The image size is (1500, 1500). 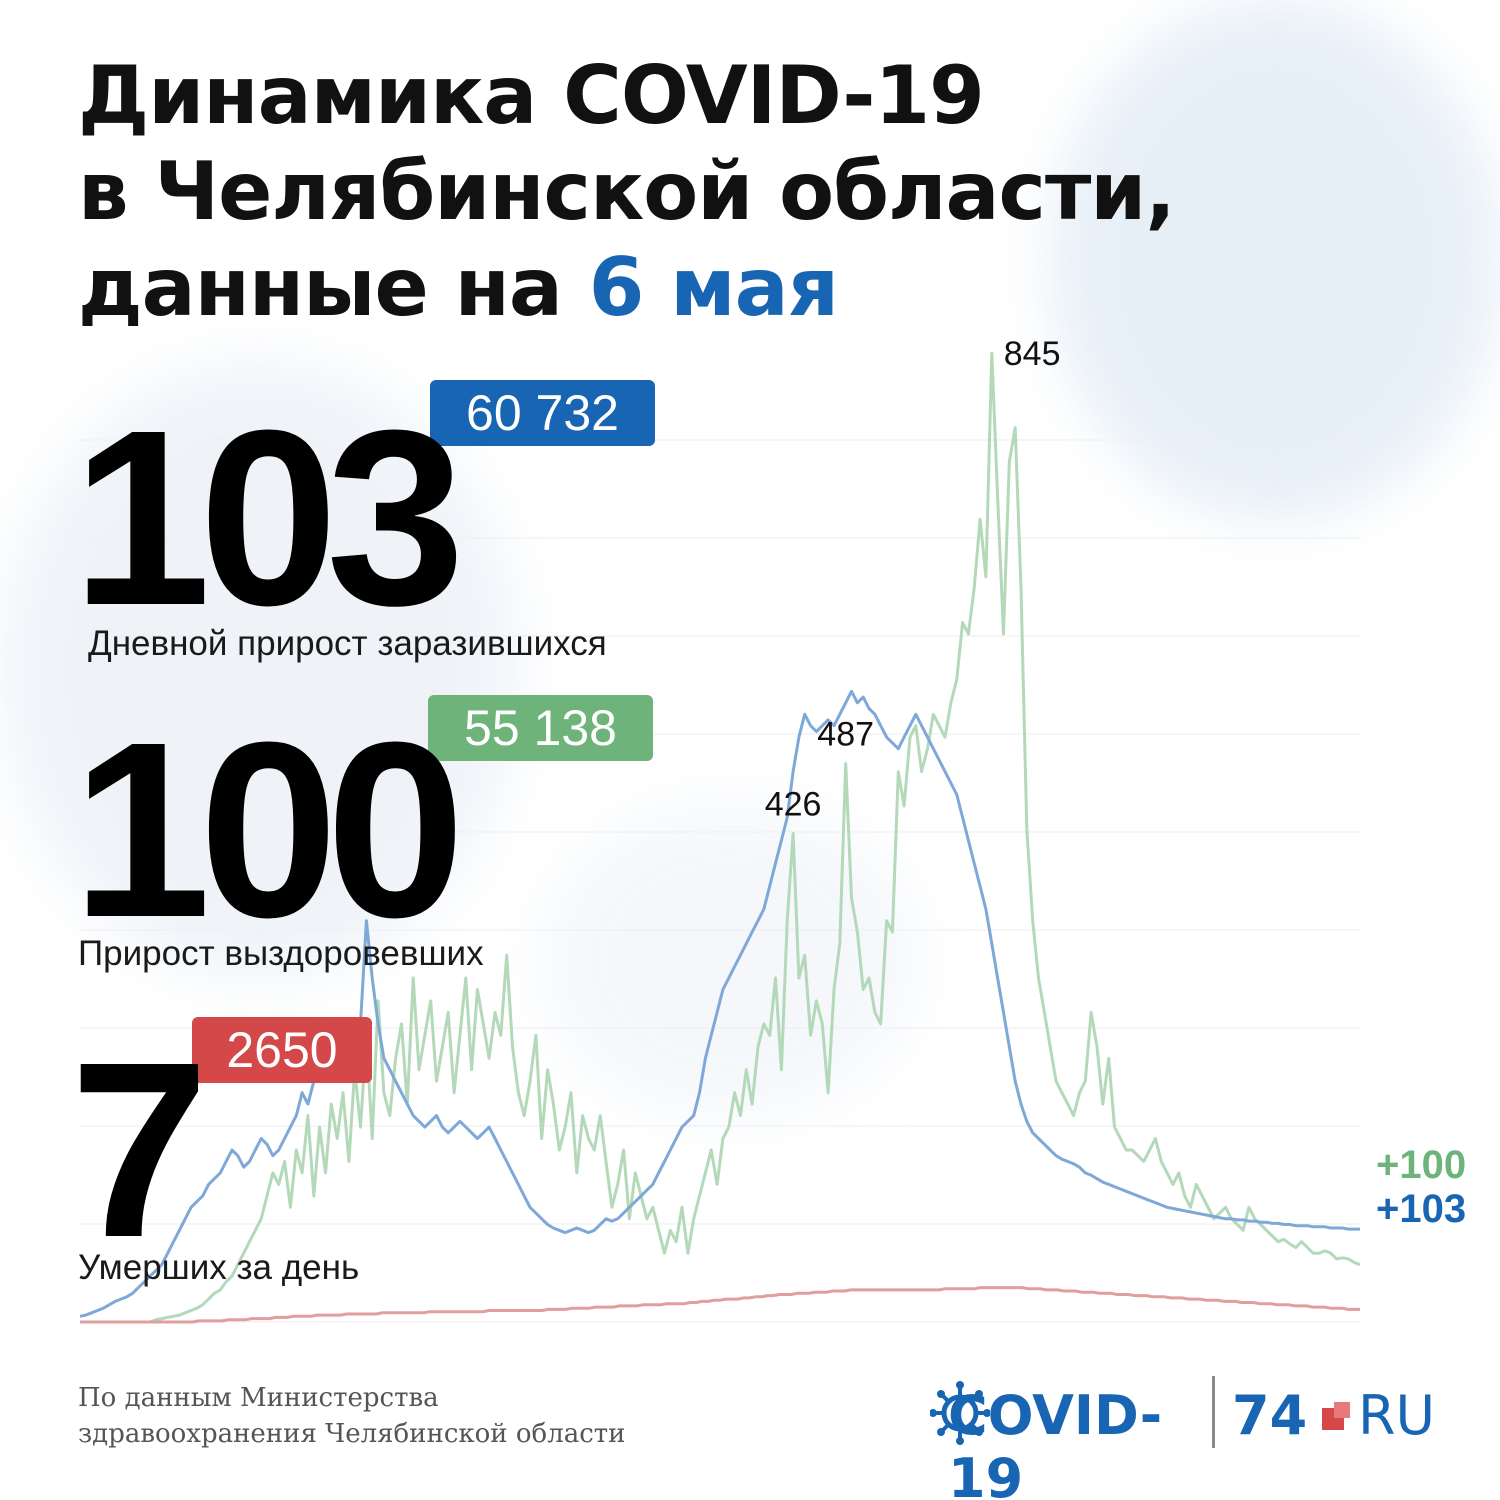 I want to click on title-line-3-prefix: данные на, so click(x=333, y=287).